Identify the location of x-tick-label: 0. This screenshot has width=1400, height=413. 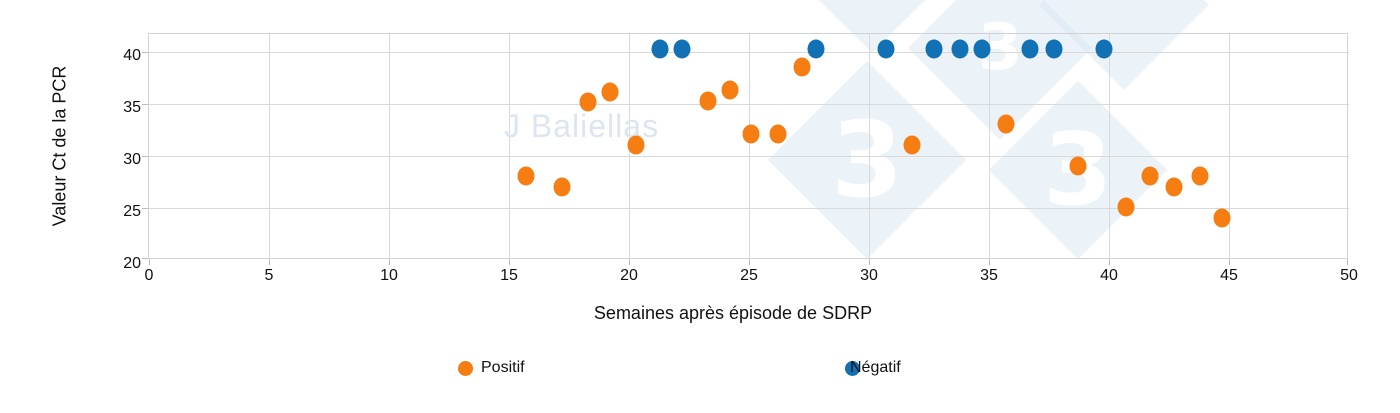
(149, 275).